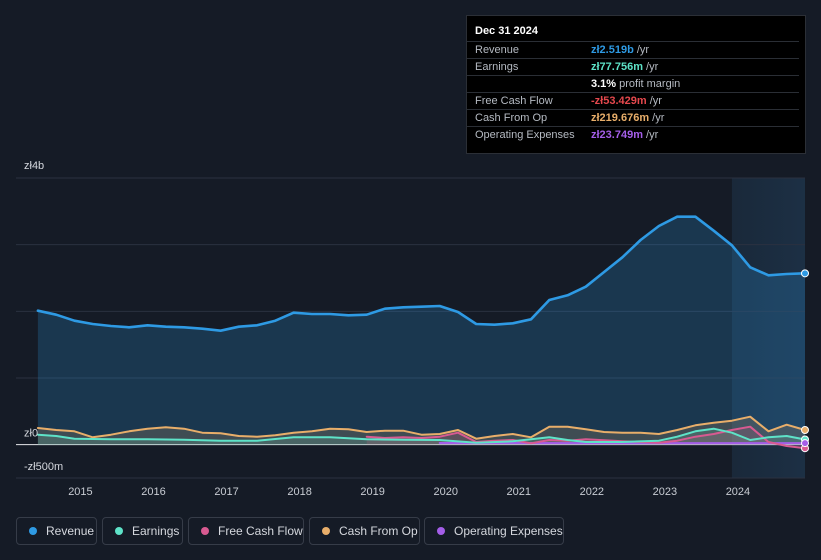 The height and width of the screenshot is (560, 821). What do you see at coordinates (612, 50) in the screenshot?
I see `tooltip-value-text: zł2.519b` at bounding box center [612, 50].